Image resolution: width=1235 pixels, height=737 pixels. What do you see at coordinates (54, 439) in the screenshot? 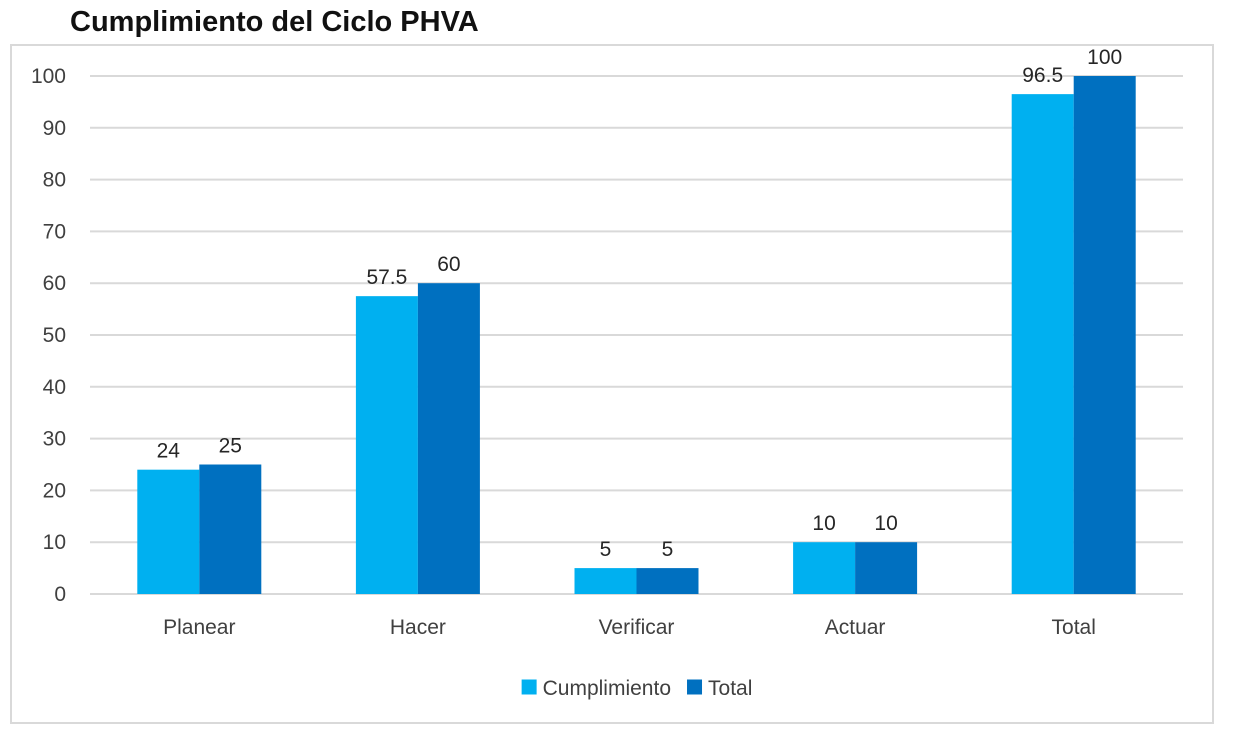
I see `y-tick-label: 30` at bounding box center [54, 439].